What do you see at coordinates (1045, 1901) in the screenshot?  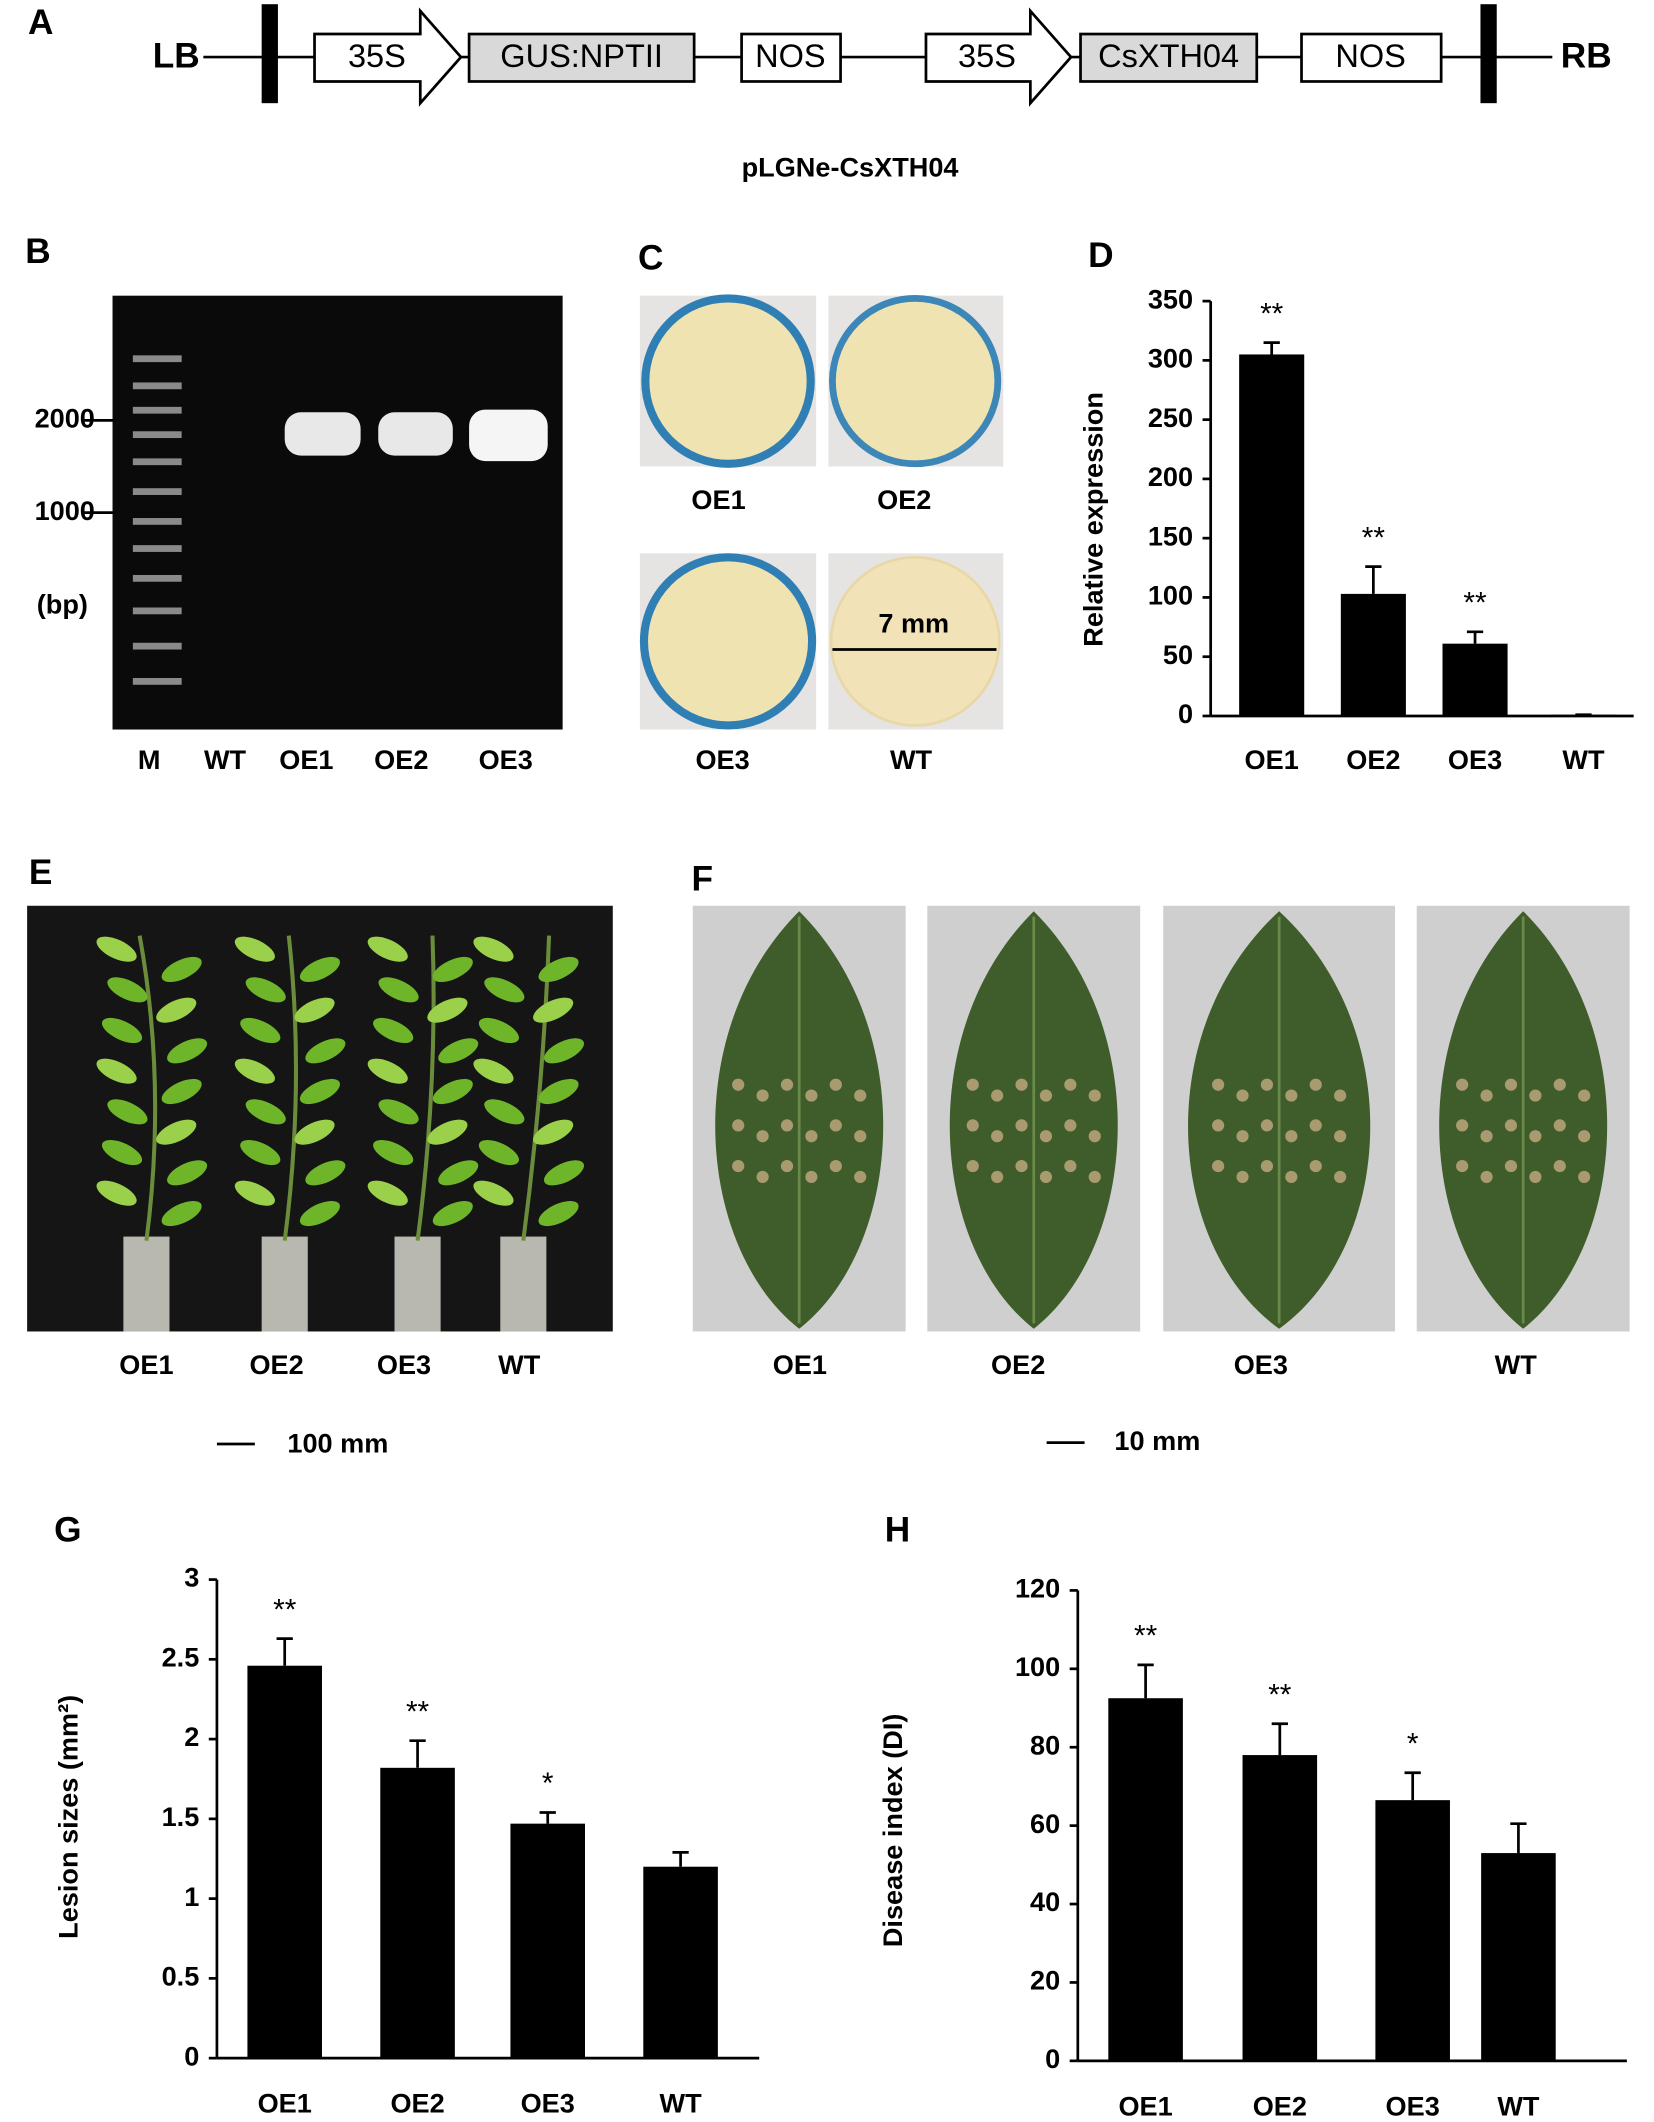 I see `y-tick-label: 40` at bounding box center [1045, 1901].